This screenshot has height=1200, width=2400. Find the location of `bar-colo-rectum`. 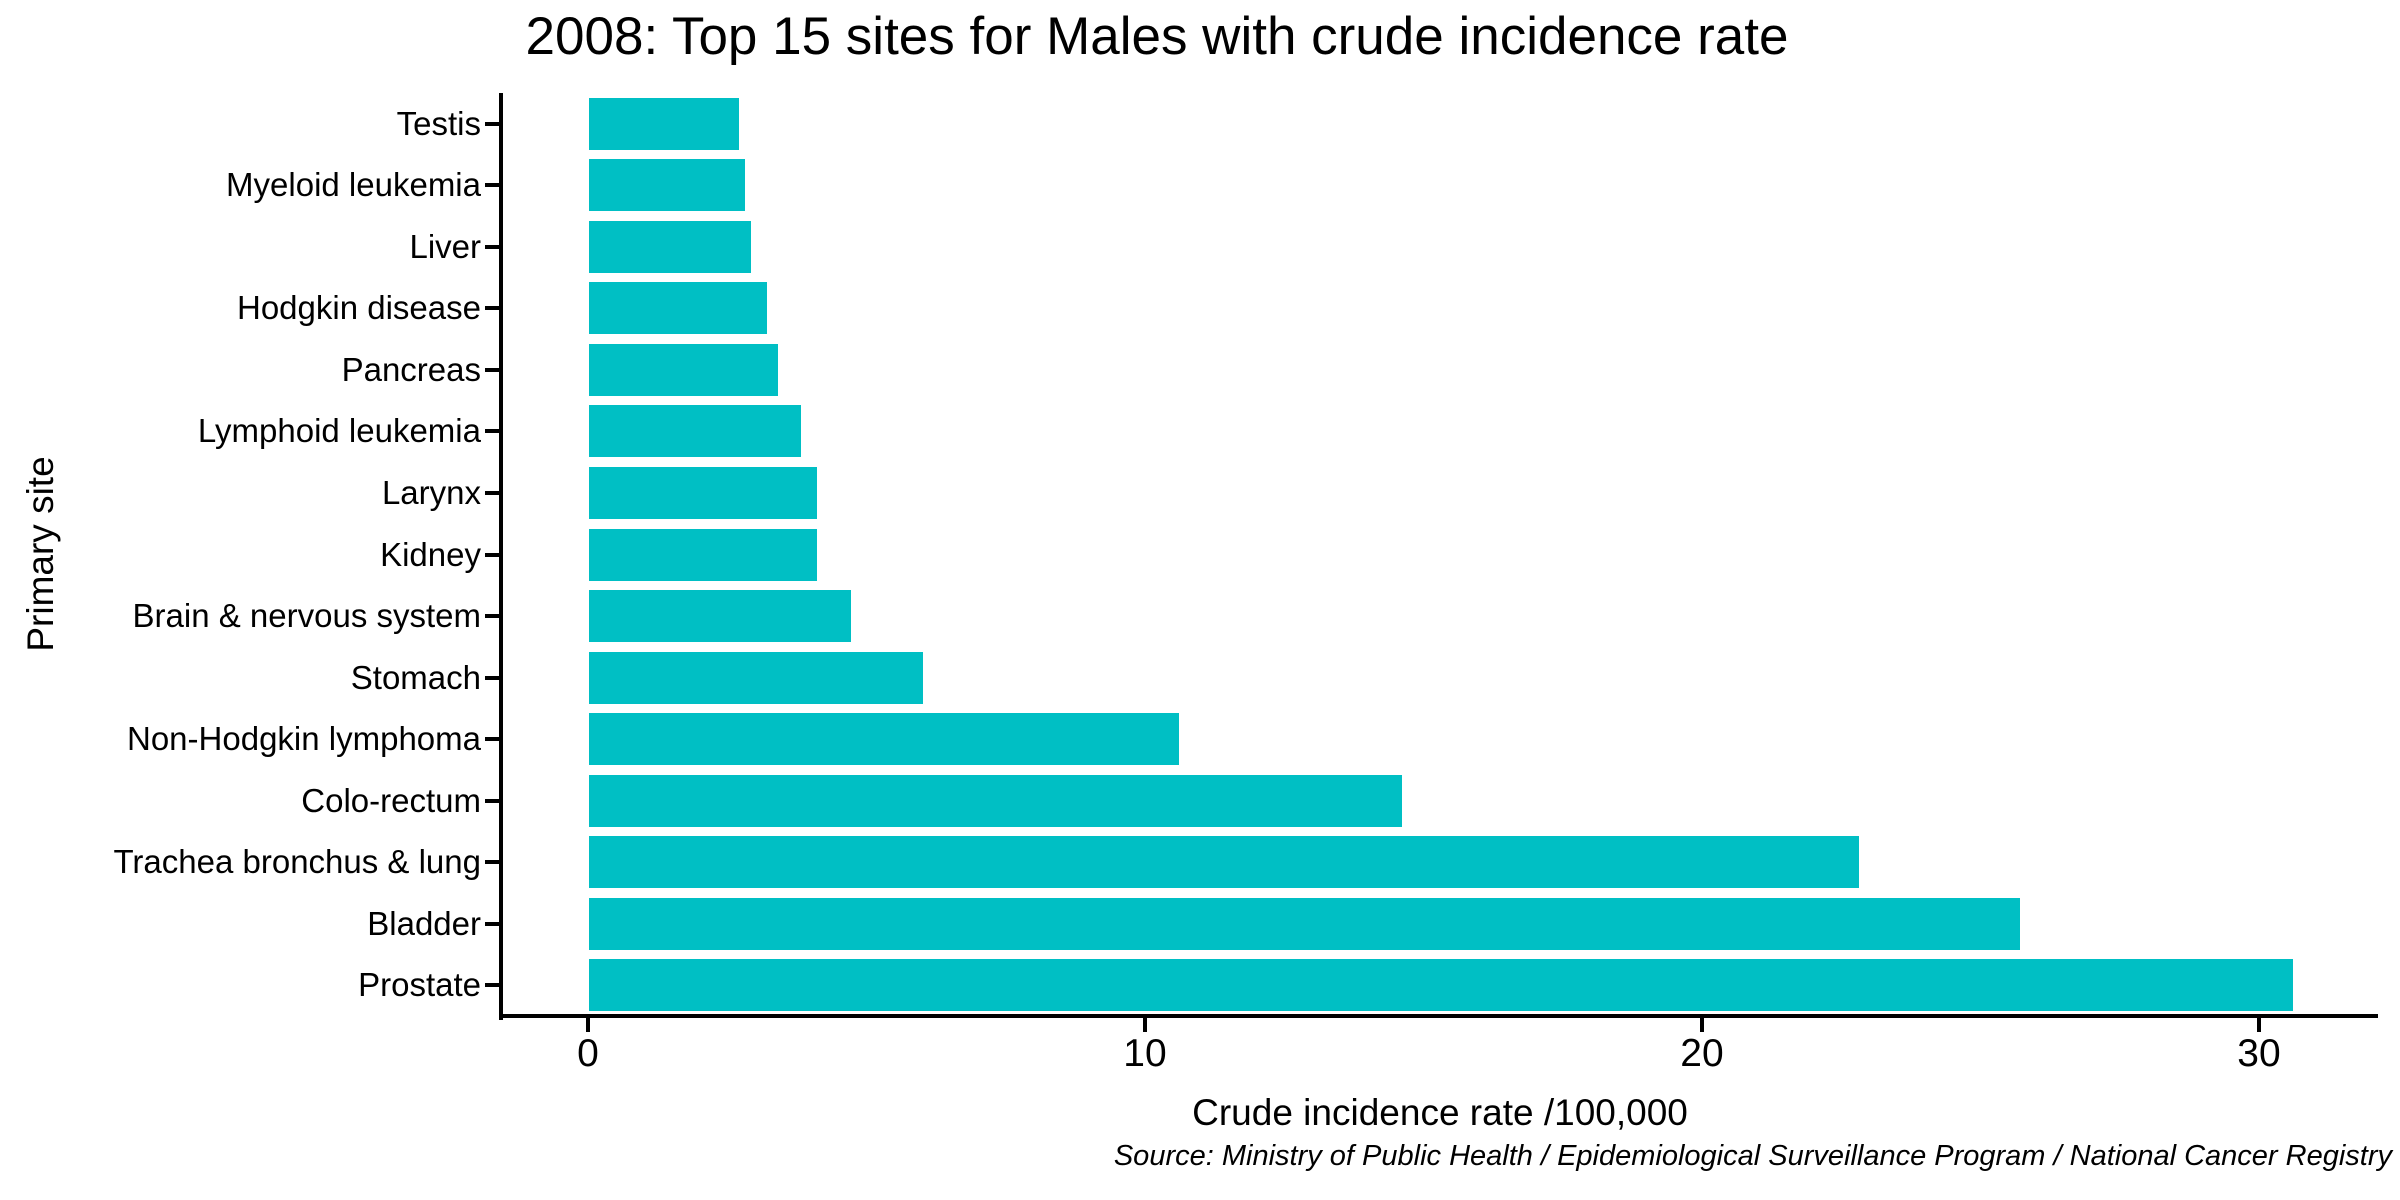

bar-colo-rectum is located at coordinates (995, 801).